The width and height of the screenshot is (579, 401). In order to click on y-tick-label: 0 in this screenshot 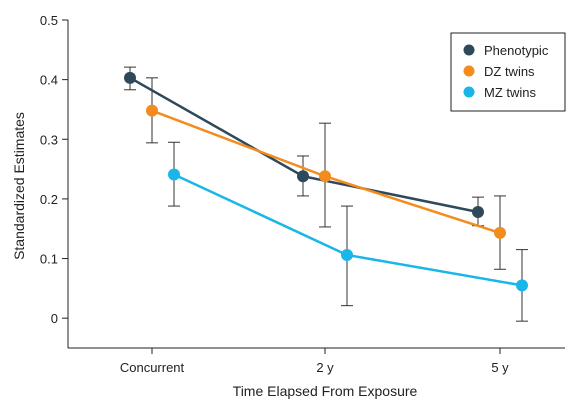, I will do `click(54, 318)`.